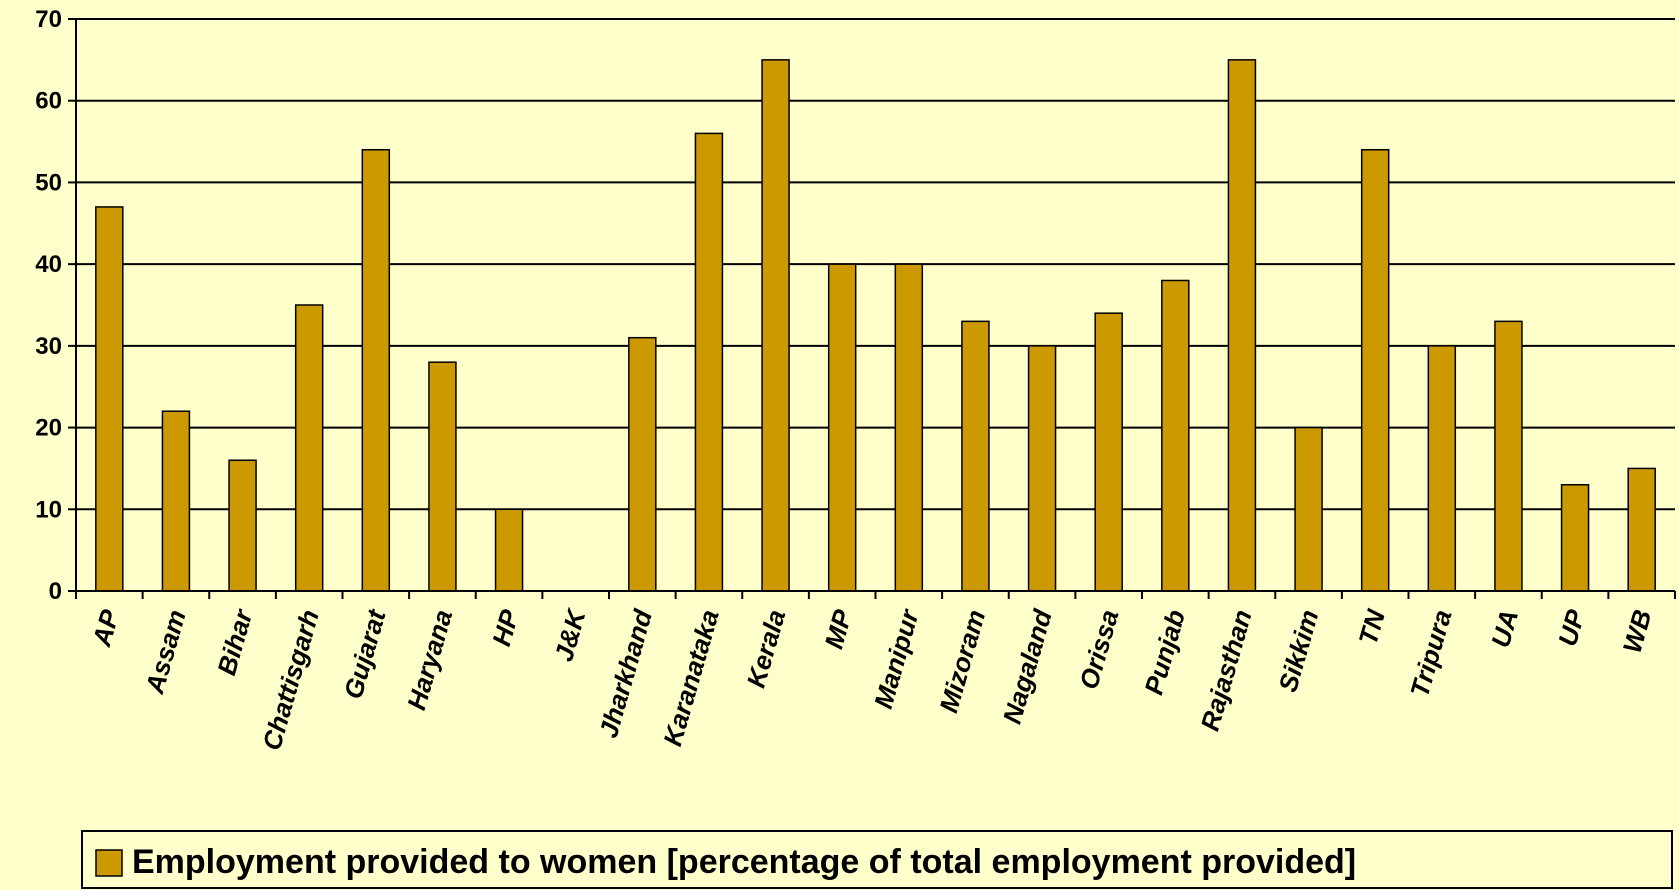 The image size is (1679, 890). I want to click on x-tick-label: Nagaland, so click(1027, 666).